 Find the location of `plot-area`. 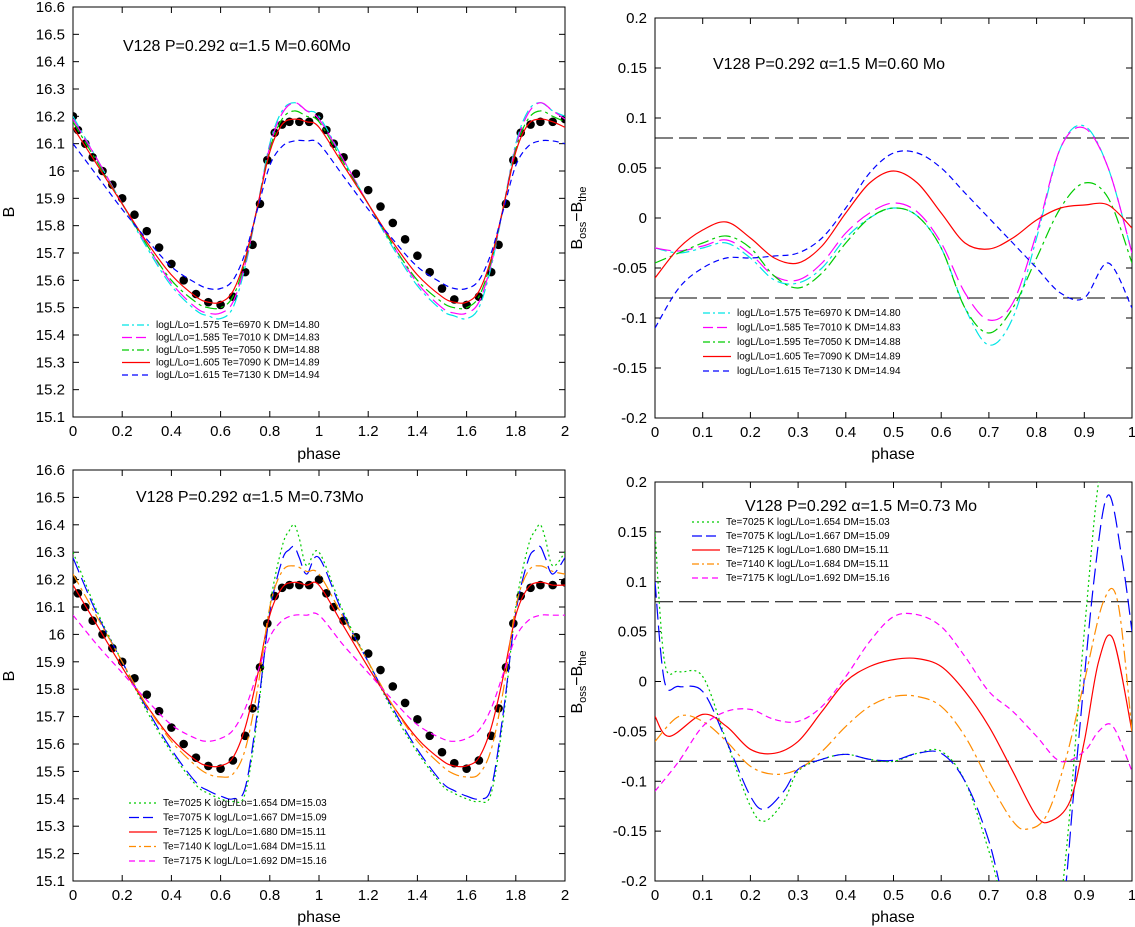

plot-area is located at coordinates (319, 663).